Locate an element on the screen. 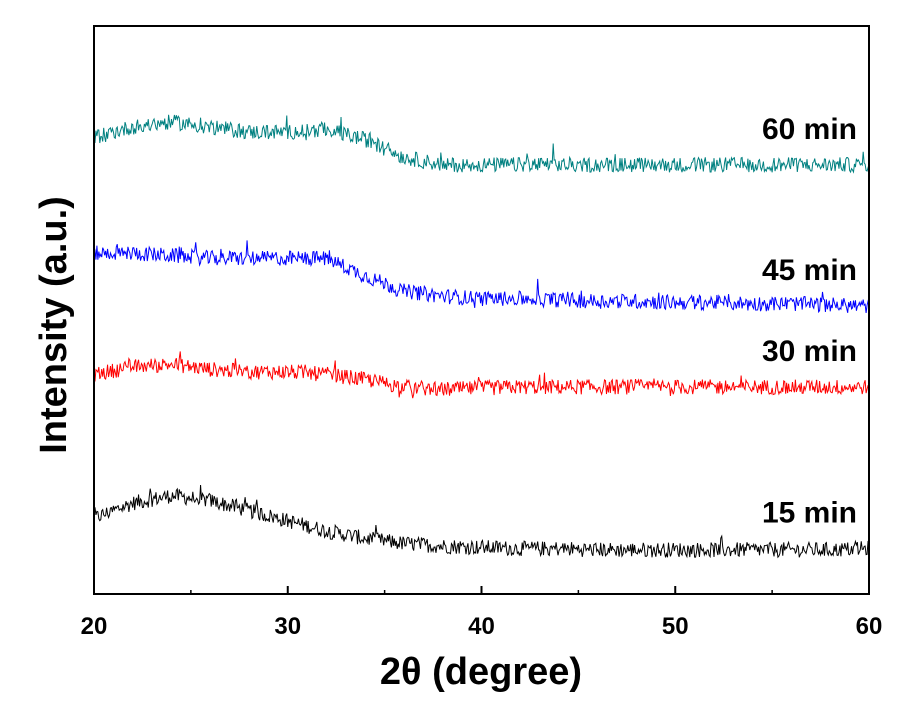 The width and height of the screenshot is (904, 701). series-line-30-min is located at coordinates (481, 375).